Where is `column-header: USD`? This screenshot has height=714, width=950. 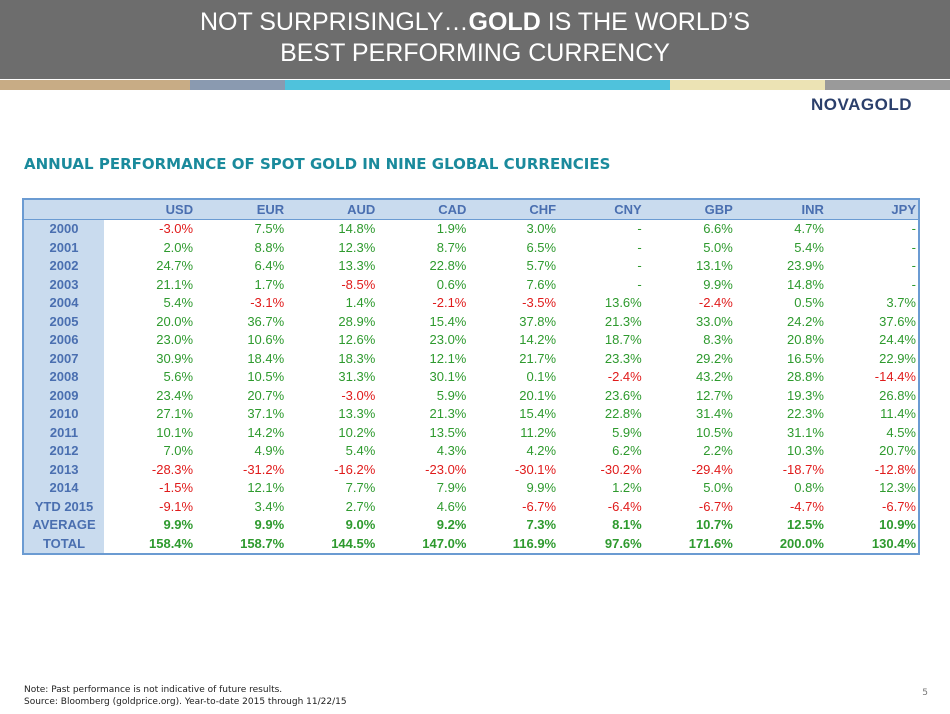
column-header: USD is located at coordinates (150, 209).